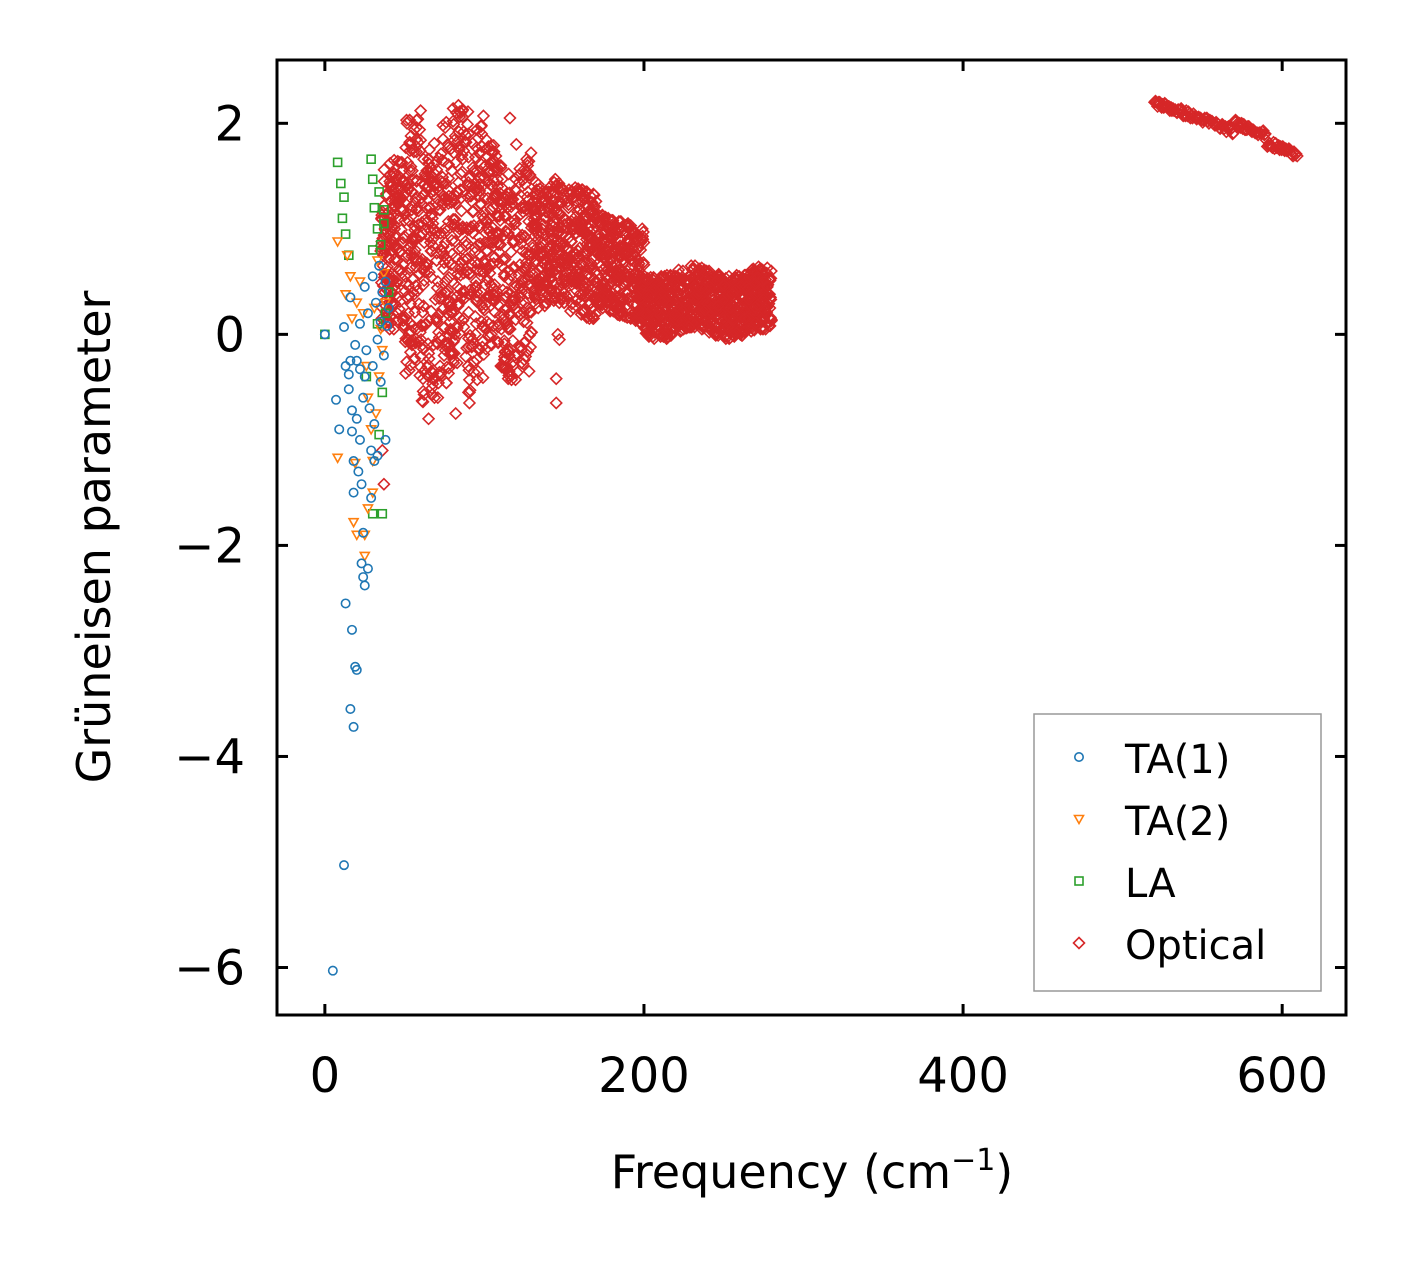 This screenshot has width=1406, height=1264. What do you see at coordinates (1079, 943) in the screenshot?
I see `legend-marker-optical` at bounding box center [1079, 943].